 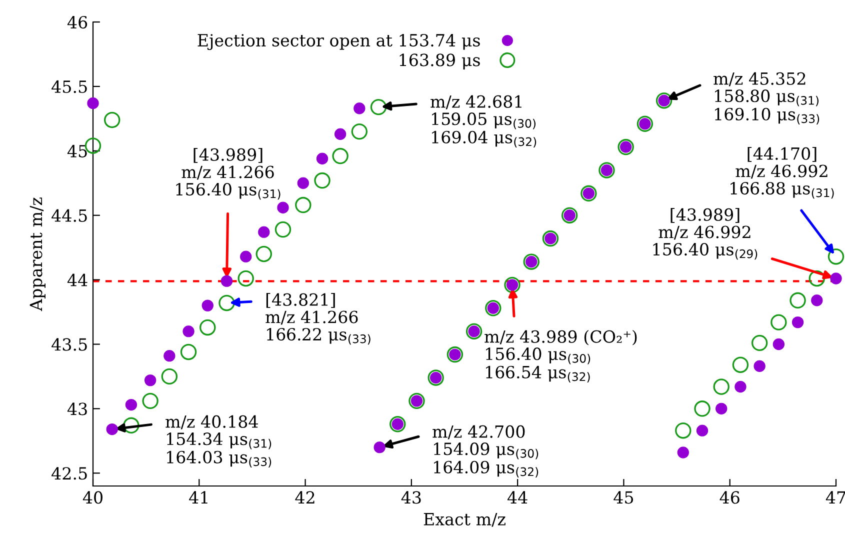 I want to click on annotation: m/z 45.352 158.80 μs$_{(31)}$ 169.10 μs$_{(33)}$, so click(x=767, y=98).